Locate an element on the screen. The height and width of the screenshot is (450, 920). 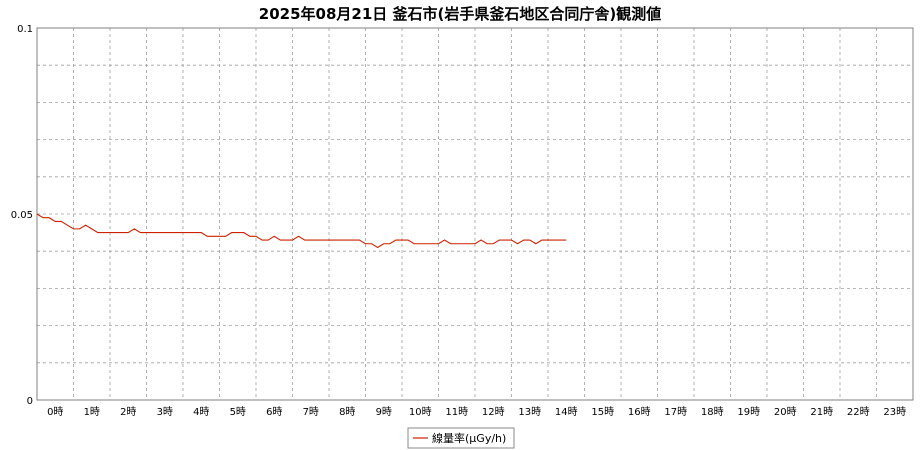
x-tick-label: 15時 is located at coordinates (602, 412).